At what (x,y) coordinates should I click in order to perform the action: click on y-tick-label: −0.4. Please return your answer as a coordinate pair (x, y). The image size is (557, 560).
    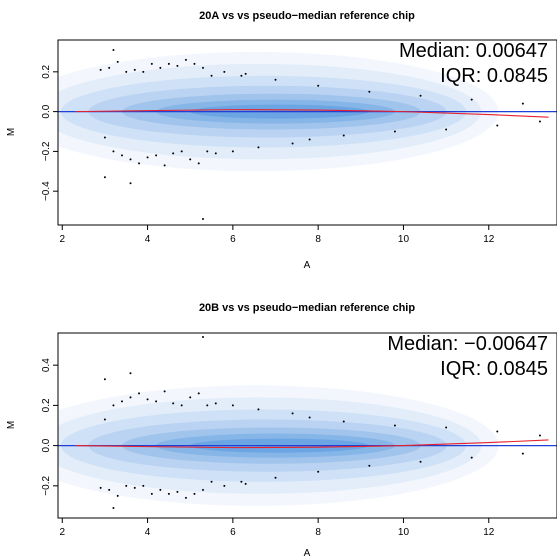
    Looking at the image, I should click on (46, 191).